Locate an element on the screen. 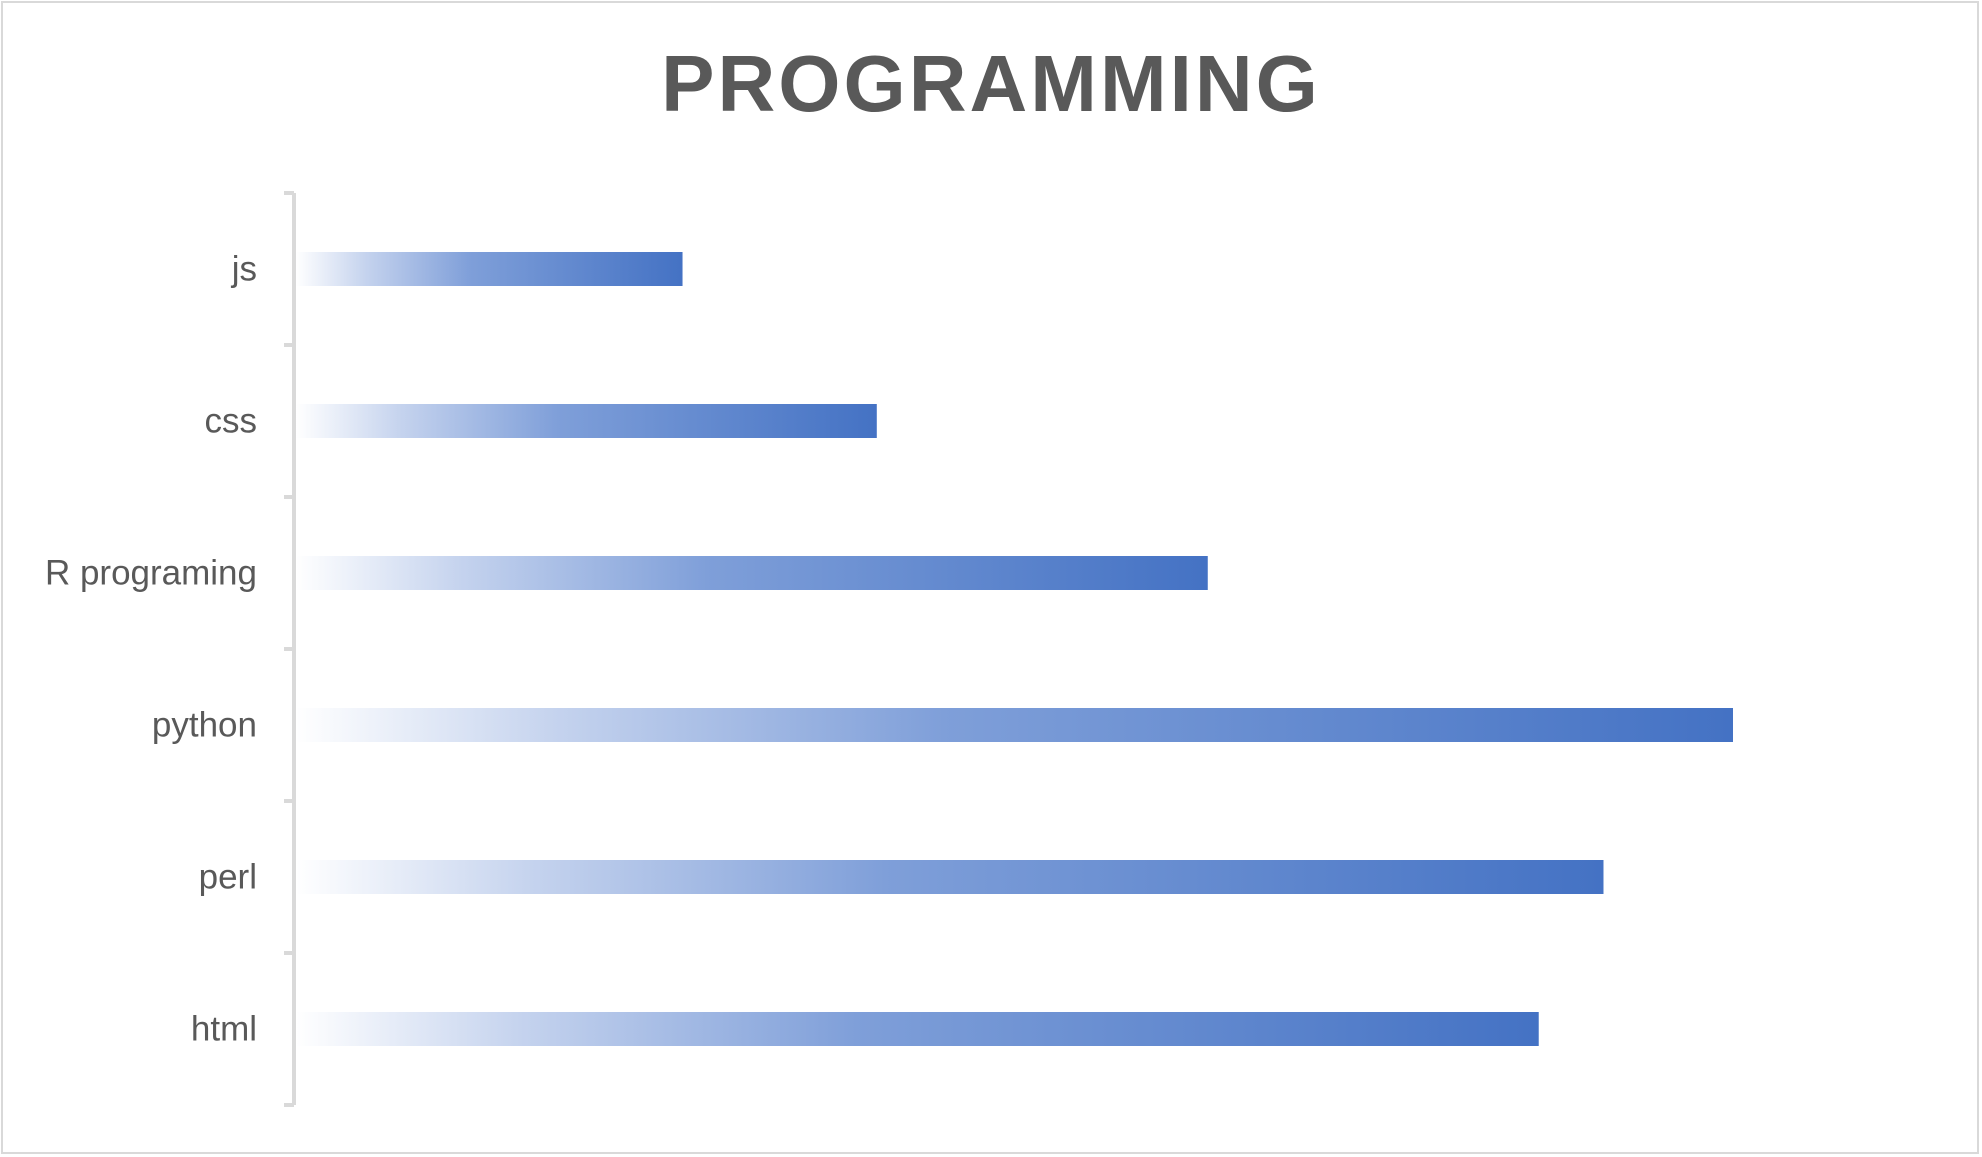 The image size is (1982, 1157). bar-html is located at coordinates (917, 1029).